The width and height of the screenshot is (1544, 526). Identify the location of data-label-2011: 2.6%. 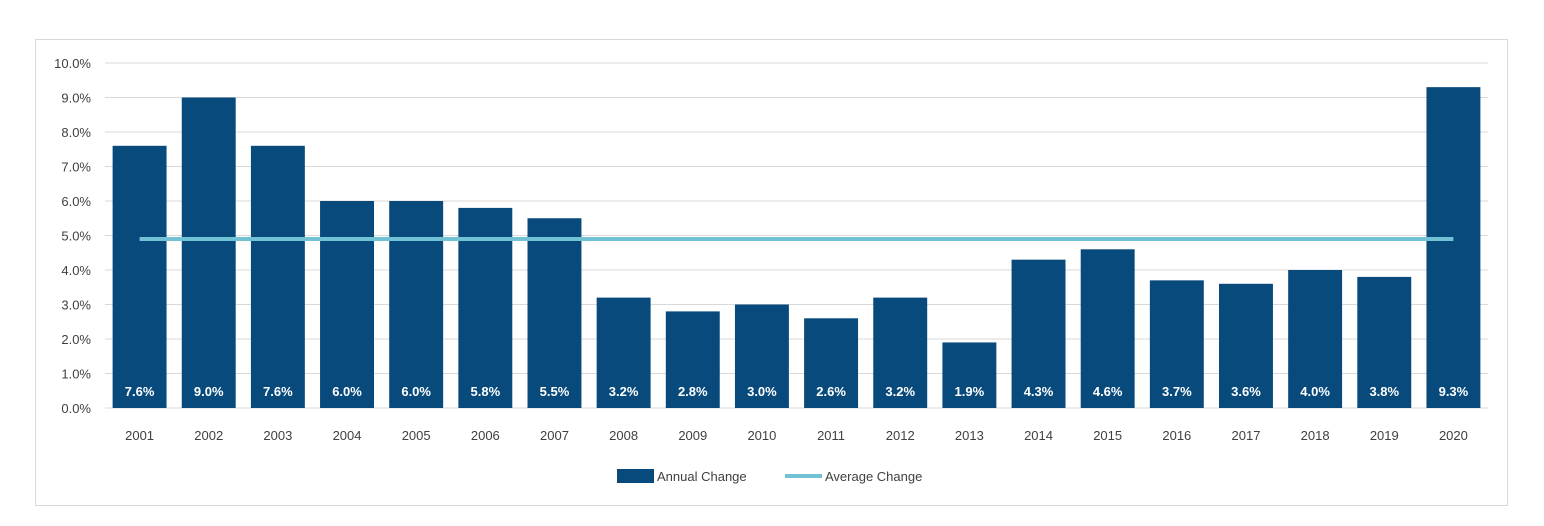
(831, 391).